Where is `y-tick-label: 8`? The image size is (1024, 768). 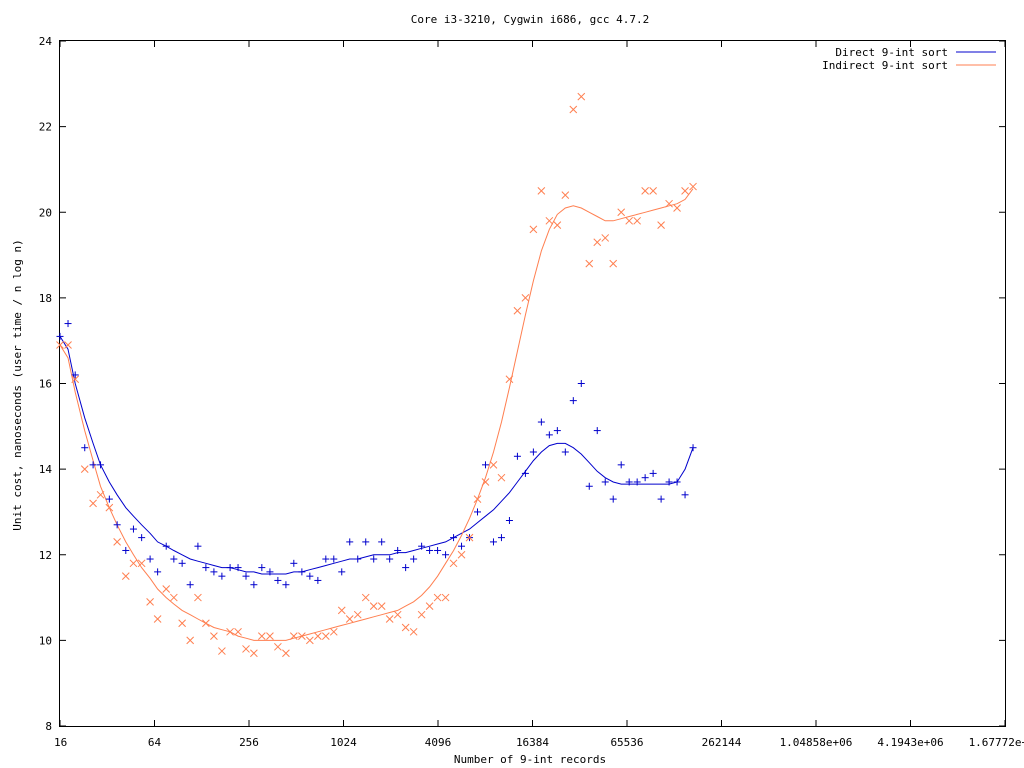
y-tick-label: 8 is located at coordinates (48, 726).